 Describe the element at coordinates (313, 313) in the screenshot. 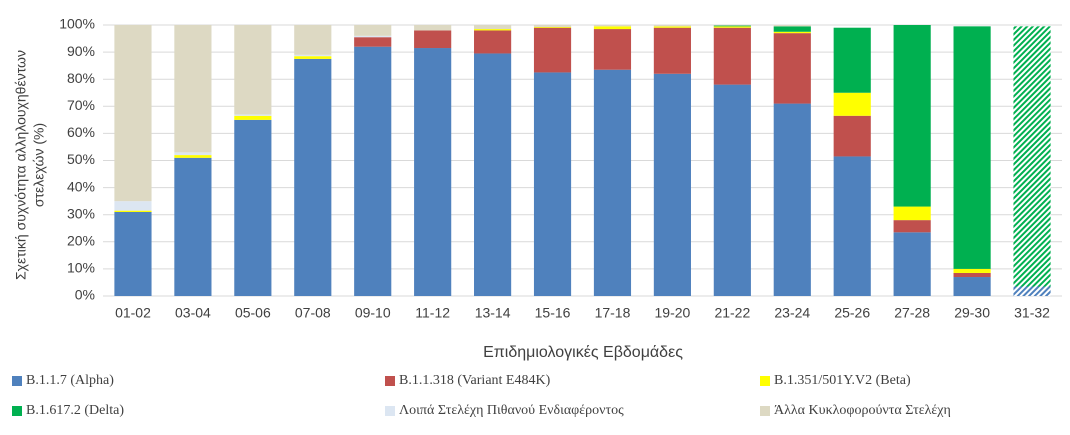

I see `x-tick-label: 07-08` at that location.